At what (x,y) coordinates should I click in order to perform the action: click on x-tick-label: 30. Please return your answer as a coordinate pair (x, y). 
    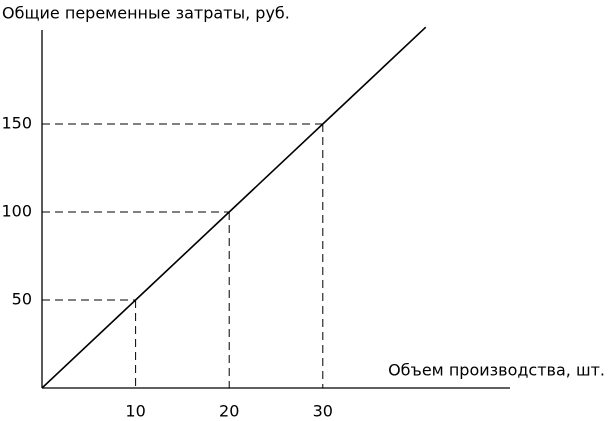
    Looking at the image, I should click on (323, 411).